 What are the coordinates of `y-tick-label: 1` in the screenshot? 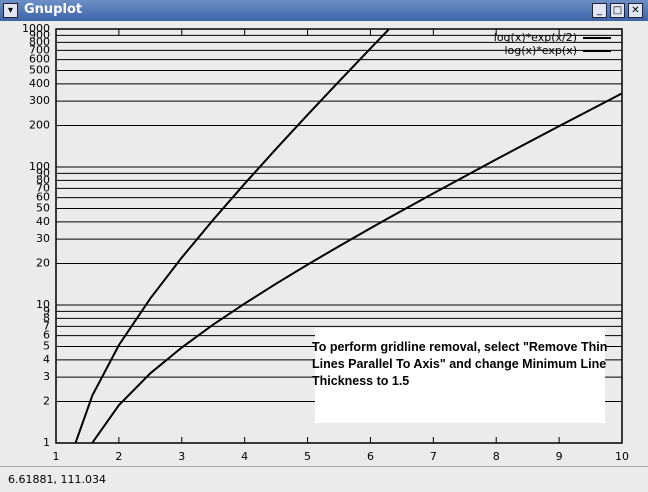 It's located at (46, 442).